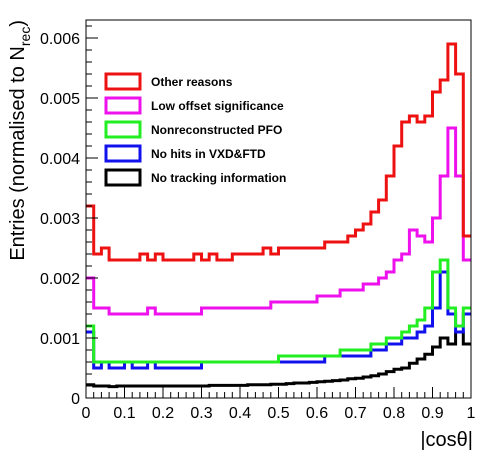  Describe the element at coordinates (18, 23) in the screenshot. I see `y-axis-title-close: )` at that location.